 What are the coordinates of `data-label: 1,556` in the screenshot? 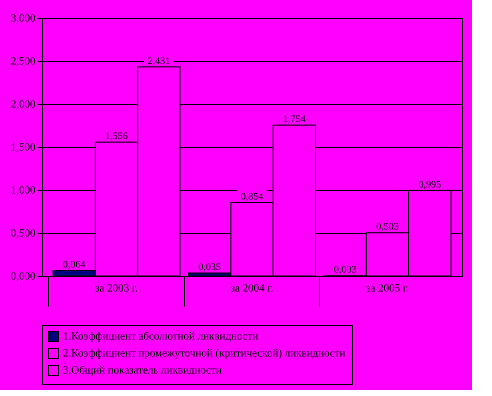 It's located at (116, 136).